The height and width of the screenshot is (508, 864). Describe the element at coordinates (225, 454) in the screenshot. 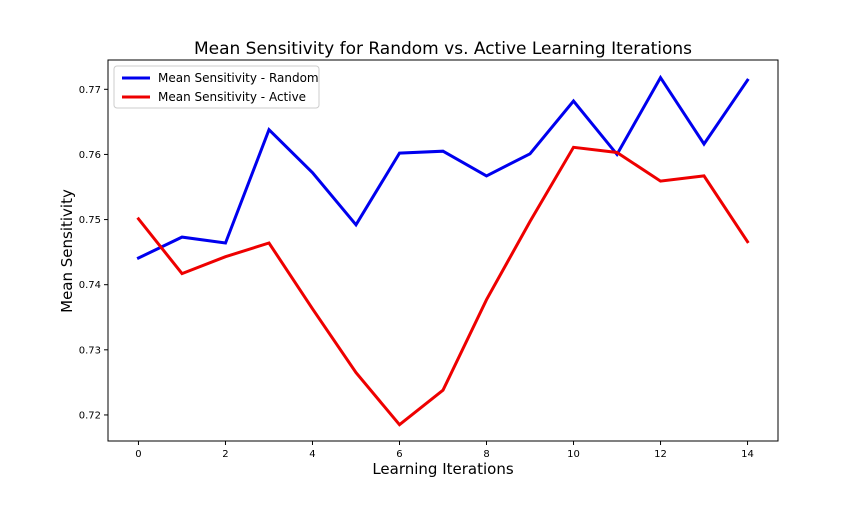

I see `x-tick-label: 2` at that location.